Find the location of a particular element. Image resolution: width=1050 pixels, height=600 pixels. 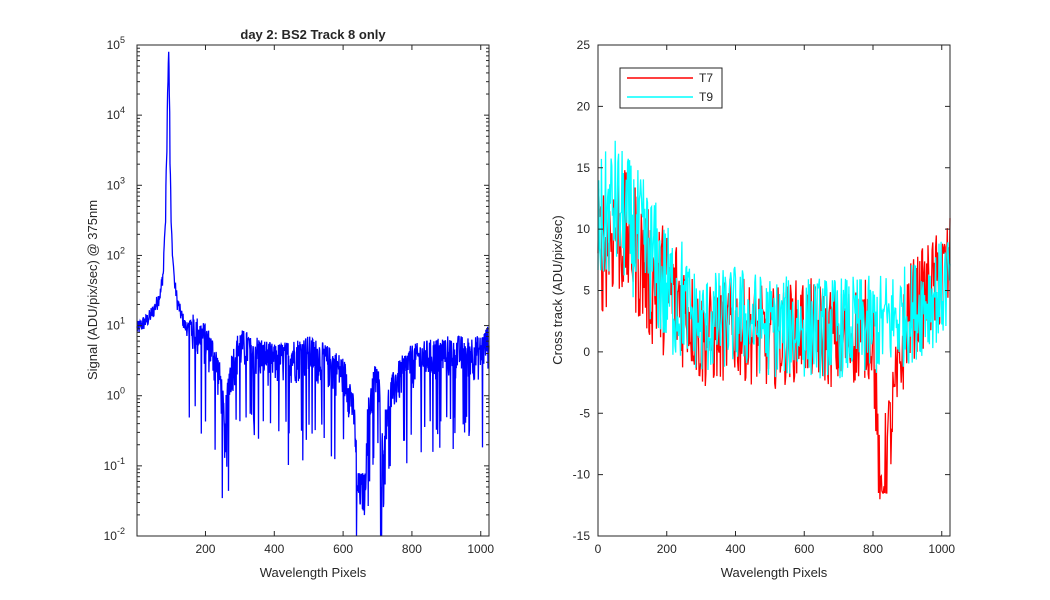

legend-box is located at coordinates (671, 88).